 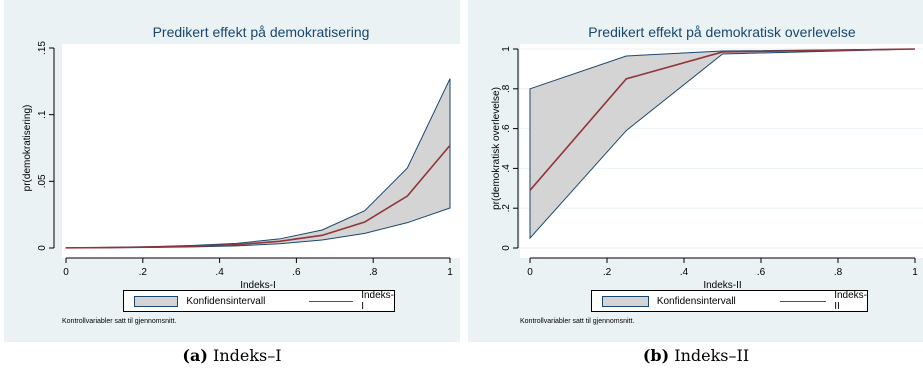 What do you see at coordinates (712, 355) in the screenshot?
I see `caption-text: Indeks–II` at bounding box center [712, 355].